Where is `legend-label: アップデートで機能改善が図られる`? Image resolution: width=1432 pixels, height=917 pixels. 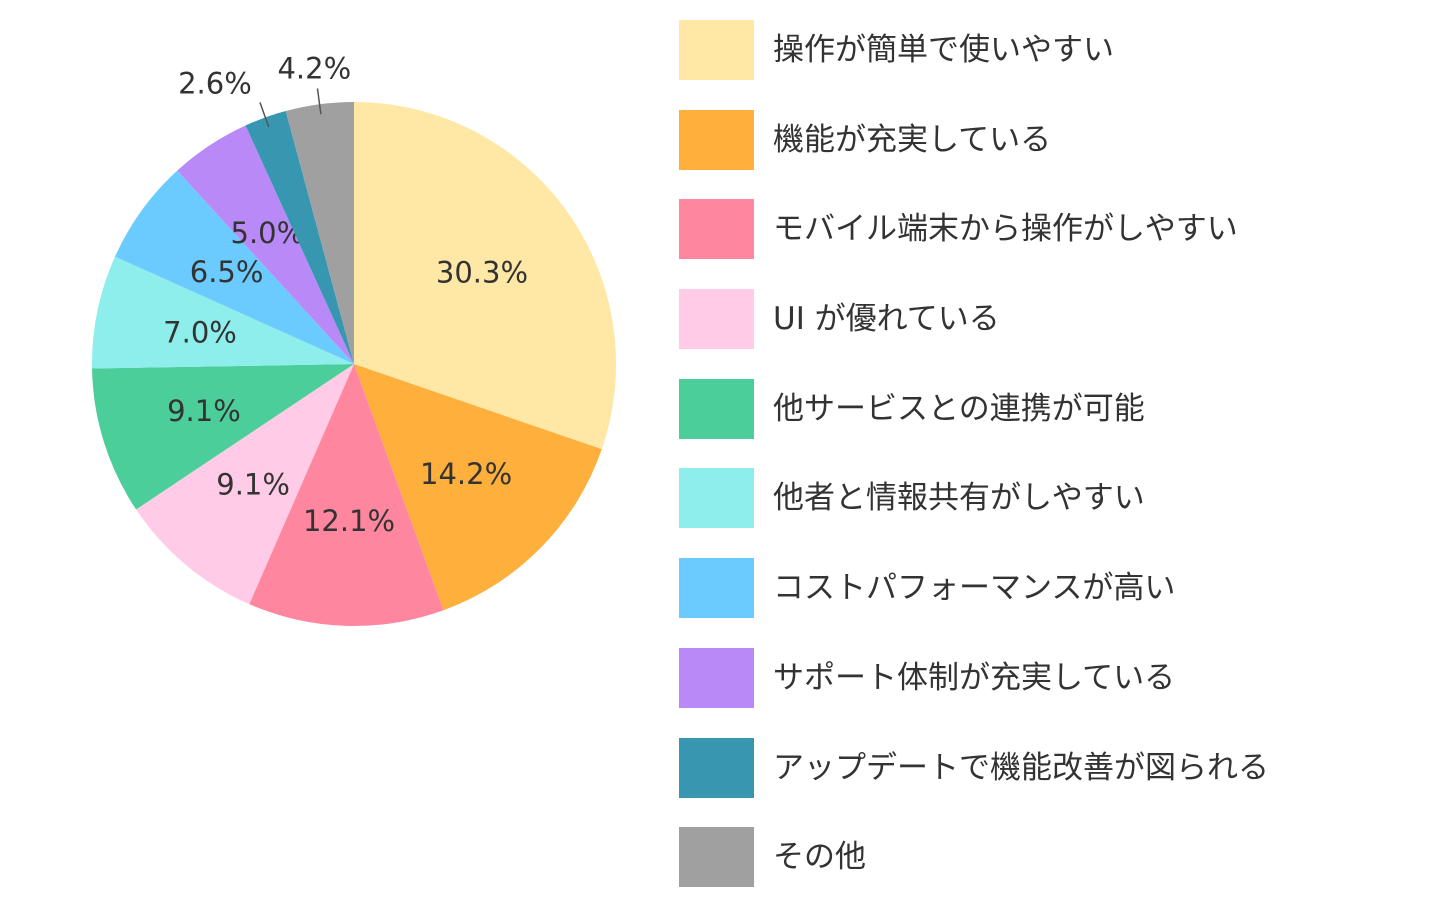
legend-label: アップデートで機能改善が図られる is located at coordinates (1021, 767).